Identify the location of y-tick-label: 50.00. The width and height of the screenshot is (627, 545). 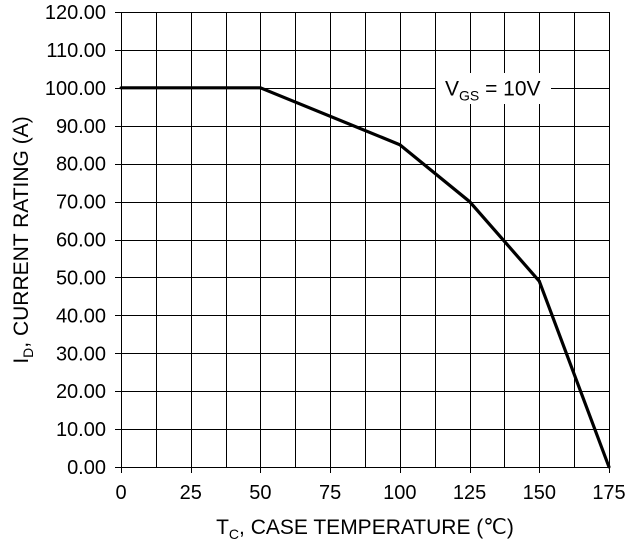
(81, 278).